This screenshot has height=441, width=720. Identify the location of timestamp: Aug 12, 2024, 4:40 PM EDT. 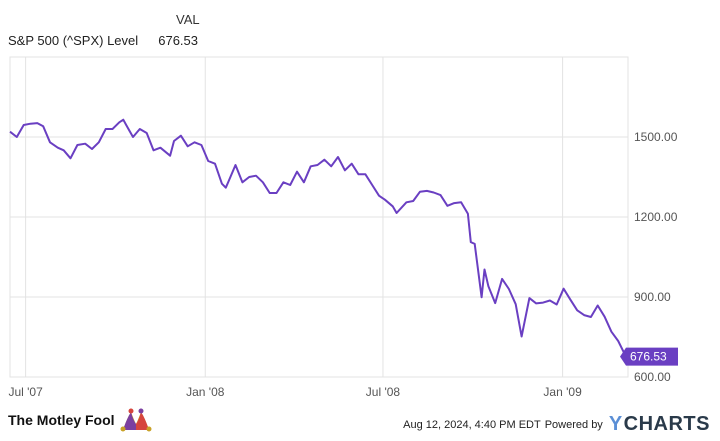
(472, 424).